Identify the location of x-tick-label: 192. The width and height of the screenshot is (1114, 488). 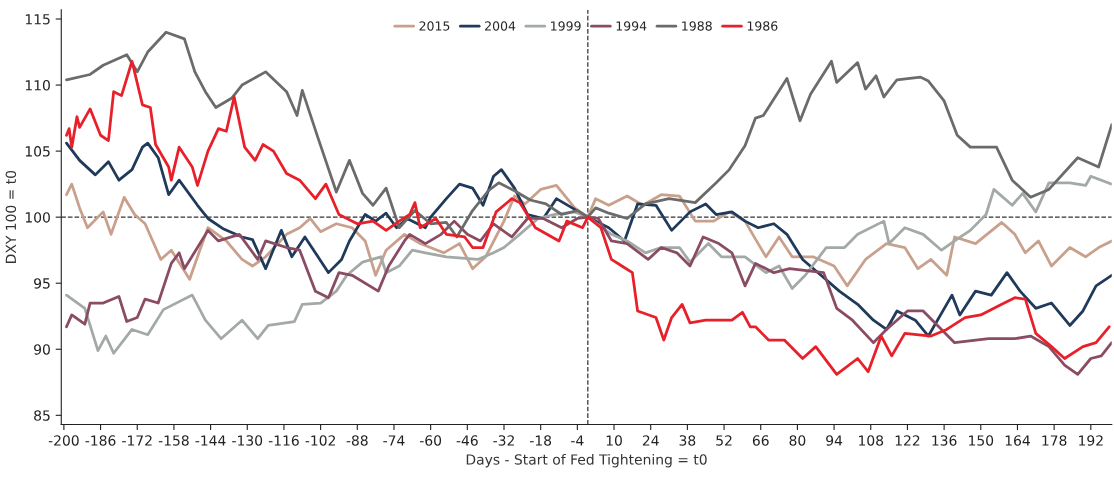
(1091, 440).